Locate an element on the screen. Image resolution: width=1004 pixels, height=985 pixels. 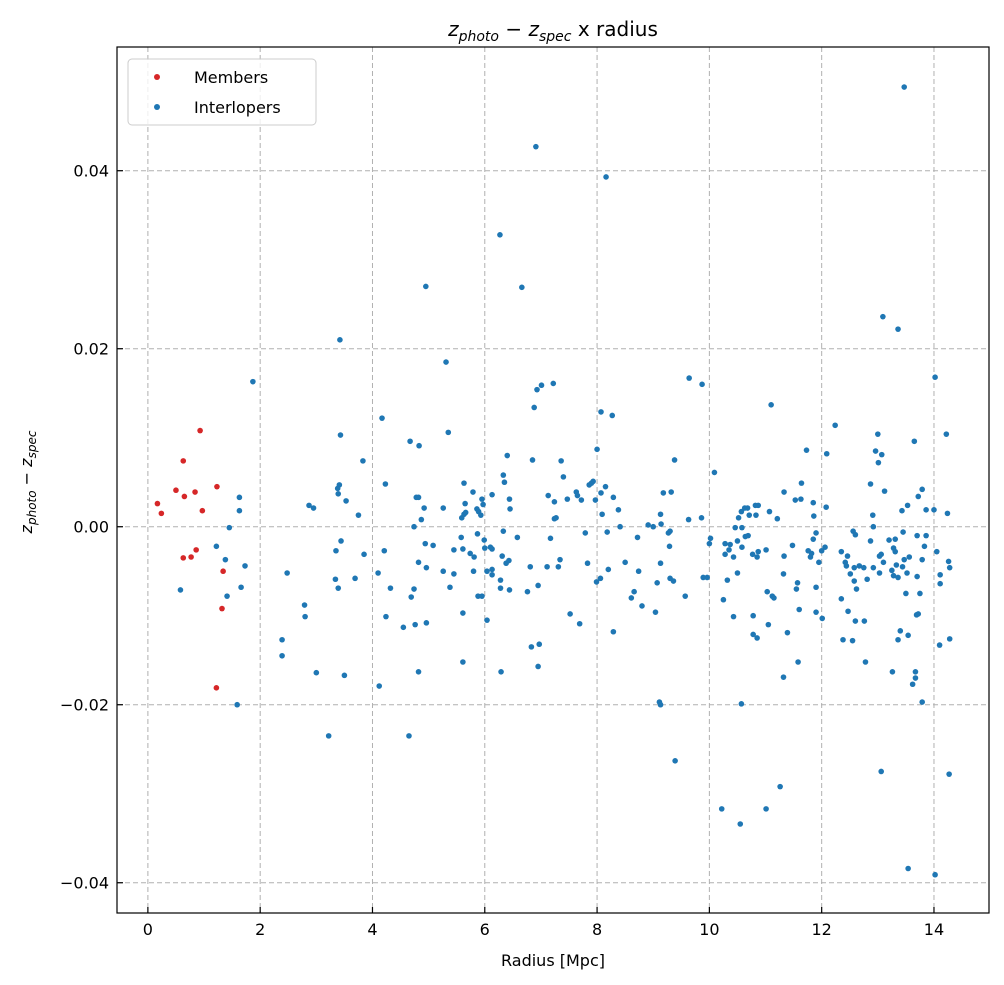
title-var2: z is located at coordinates (533, 29).